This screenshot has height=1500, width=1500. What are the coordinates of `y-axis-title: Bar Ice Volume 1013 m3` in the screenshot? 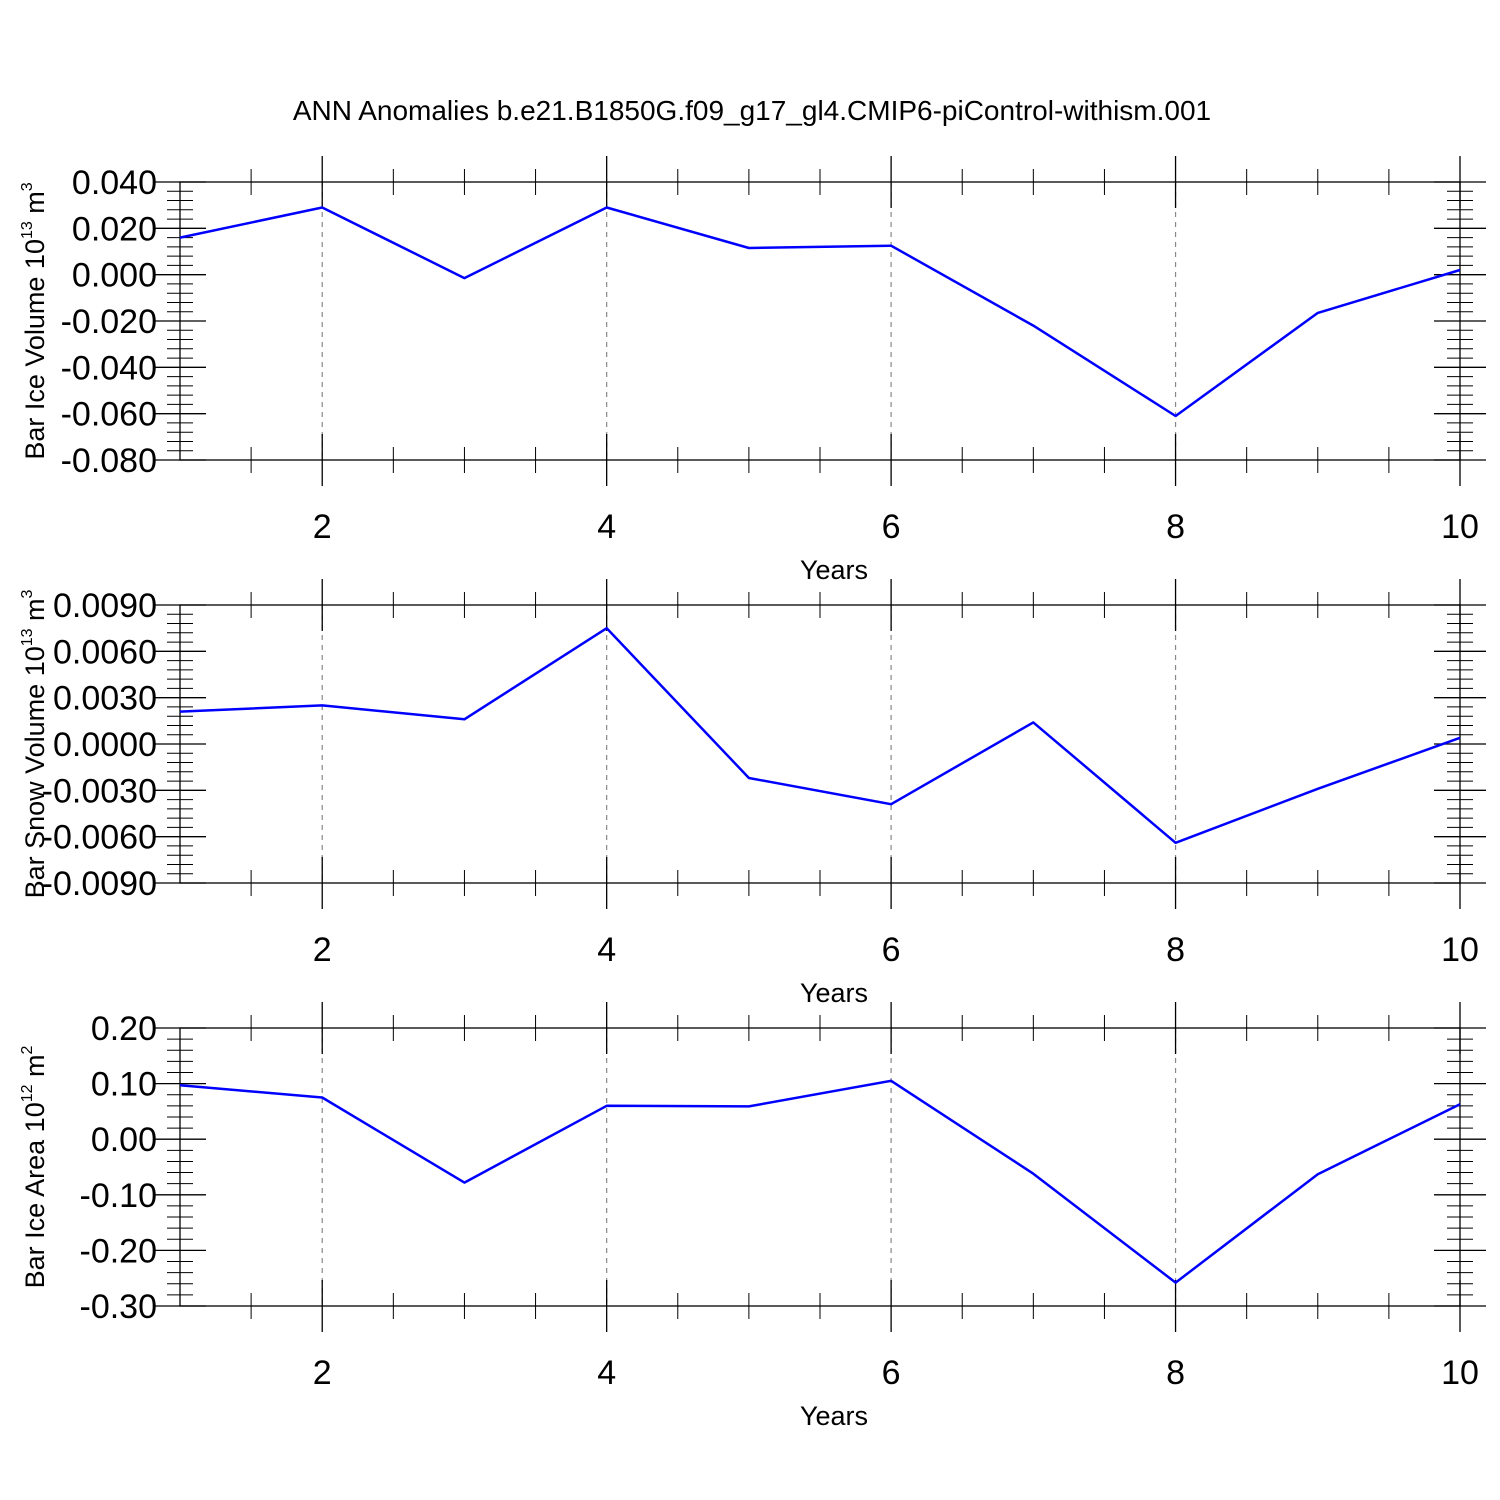 It's located at (34, 320).